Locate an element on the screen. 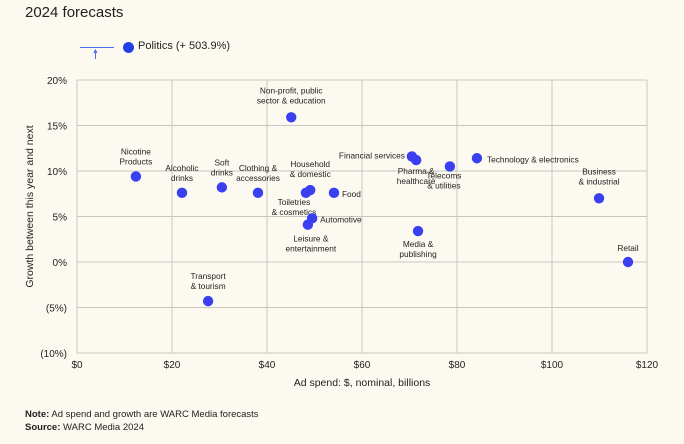  data-label-line: Food is located at coordinates (351, 194).